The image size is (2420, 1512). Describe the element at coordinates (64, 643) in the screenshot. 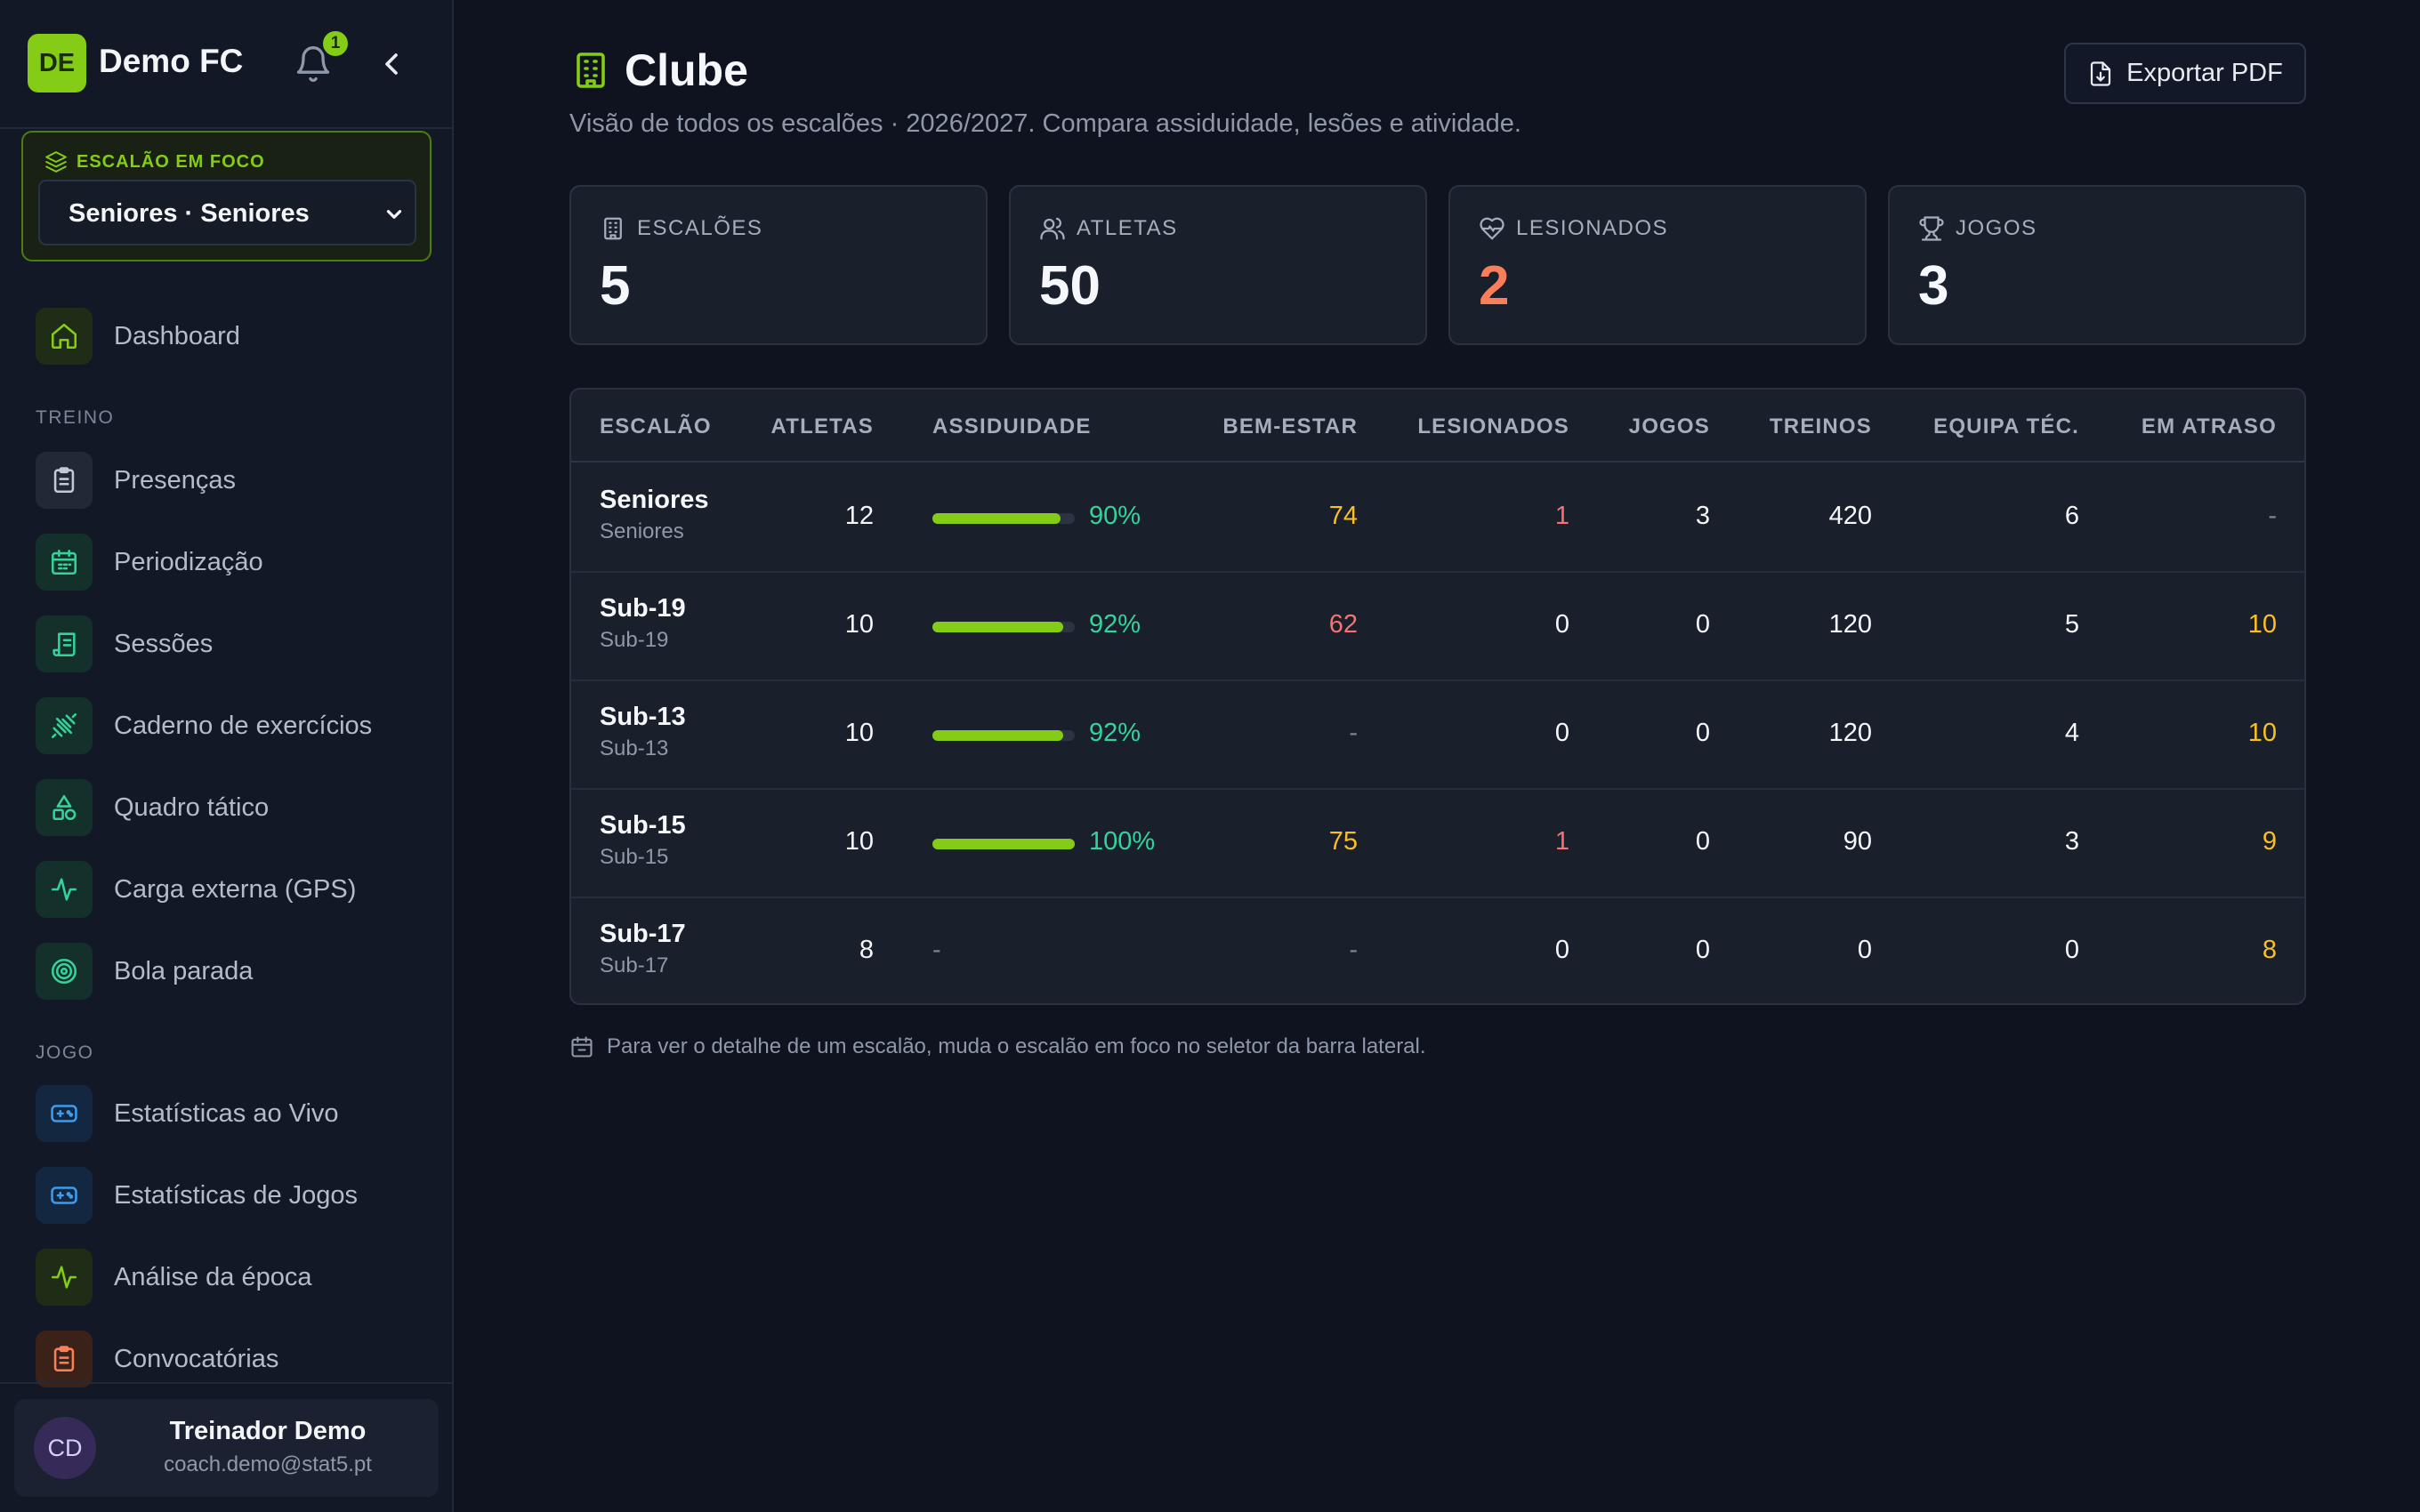

I see `scroll-icon` at that location.